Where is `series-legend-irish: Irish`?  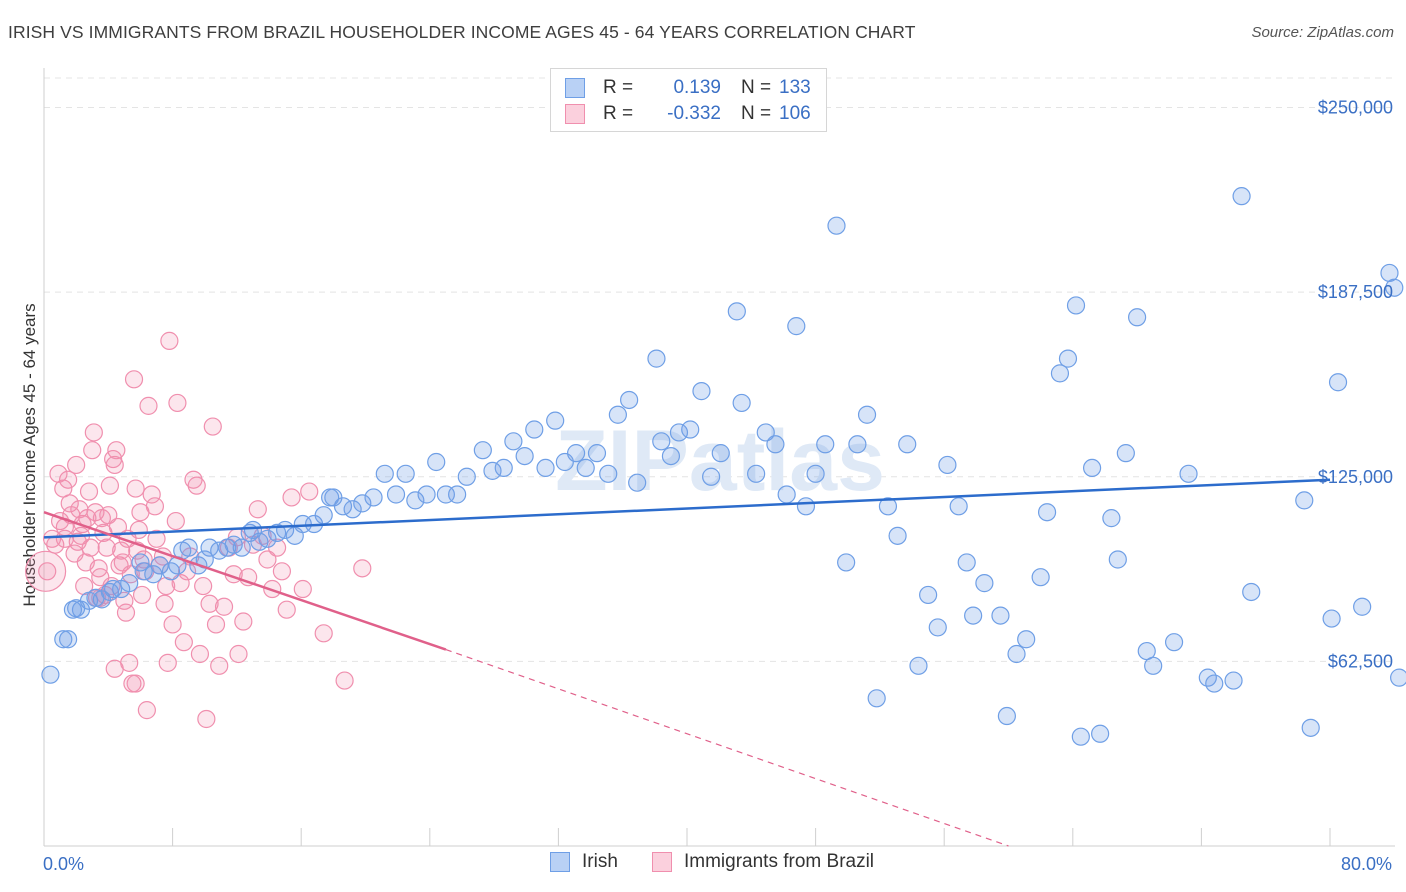 series-legend-irish: Irish is located at coordinates (584, 862).